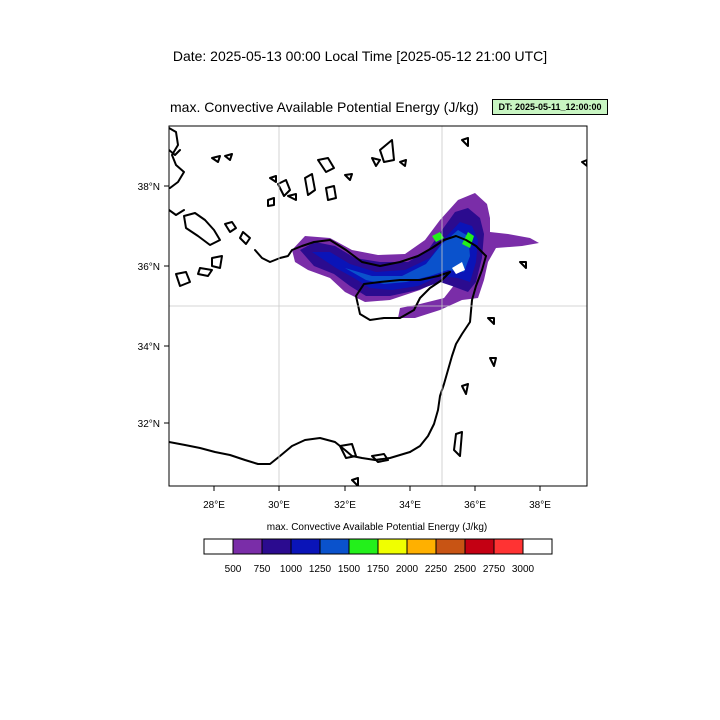 This screenshot has width=720, height=720. Describe the element at coordinates (153, 306) in the screenshot. I see `lat-ticks: 38°N 36°N 34°N 32°N` at that location.